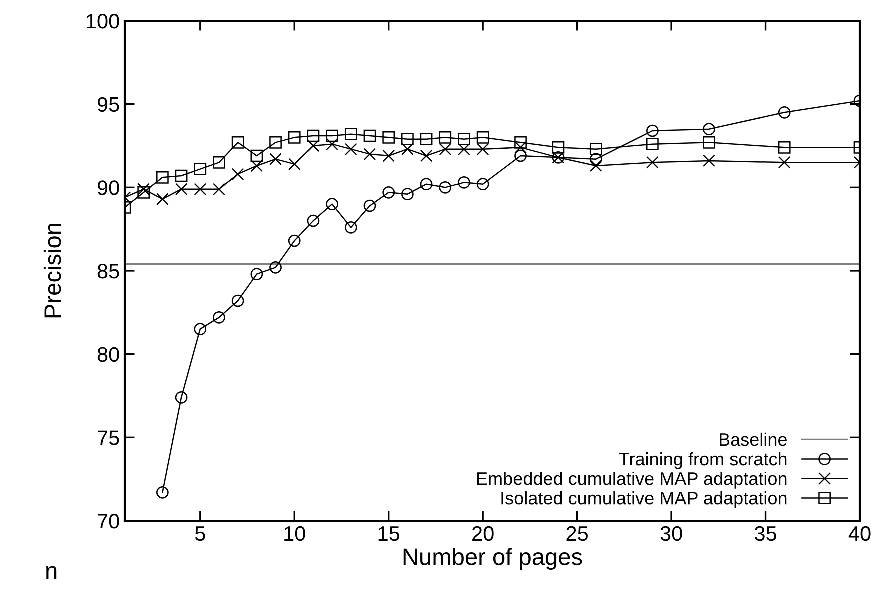 The height and width of the screenshot is (591, 885). What do you see at coordinates (577, 534) in the screenshot?
I see `x-tick-label: 25` at bounding box center [577, 534].